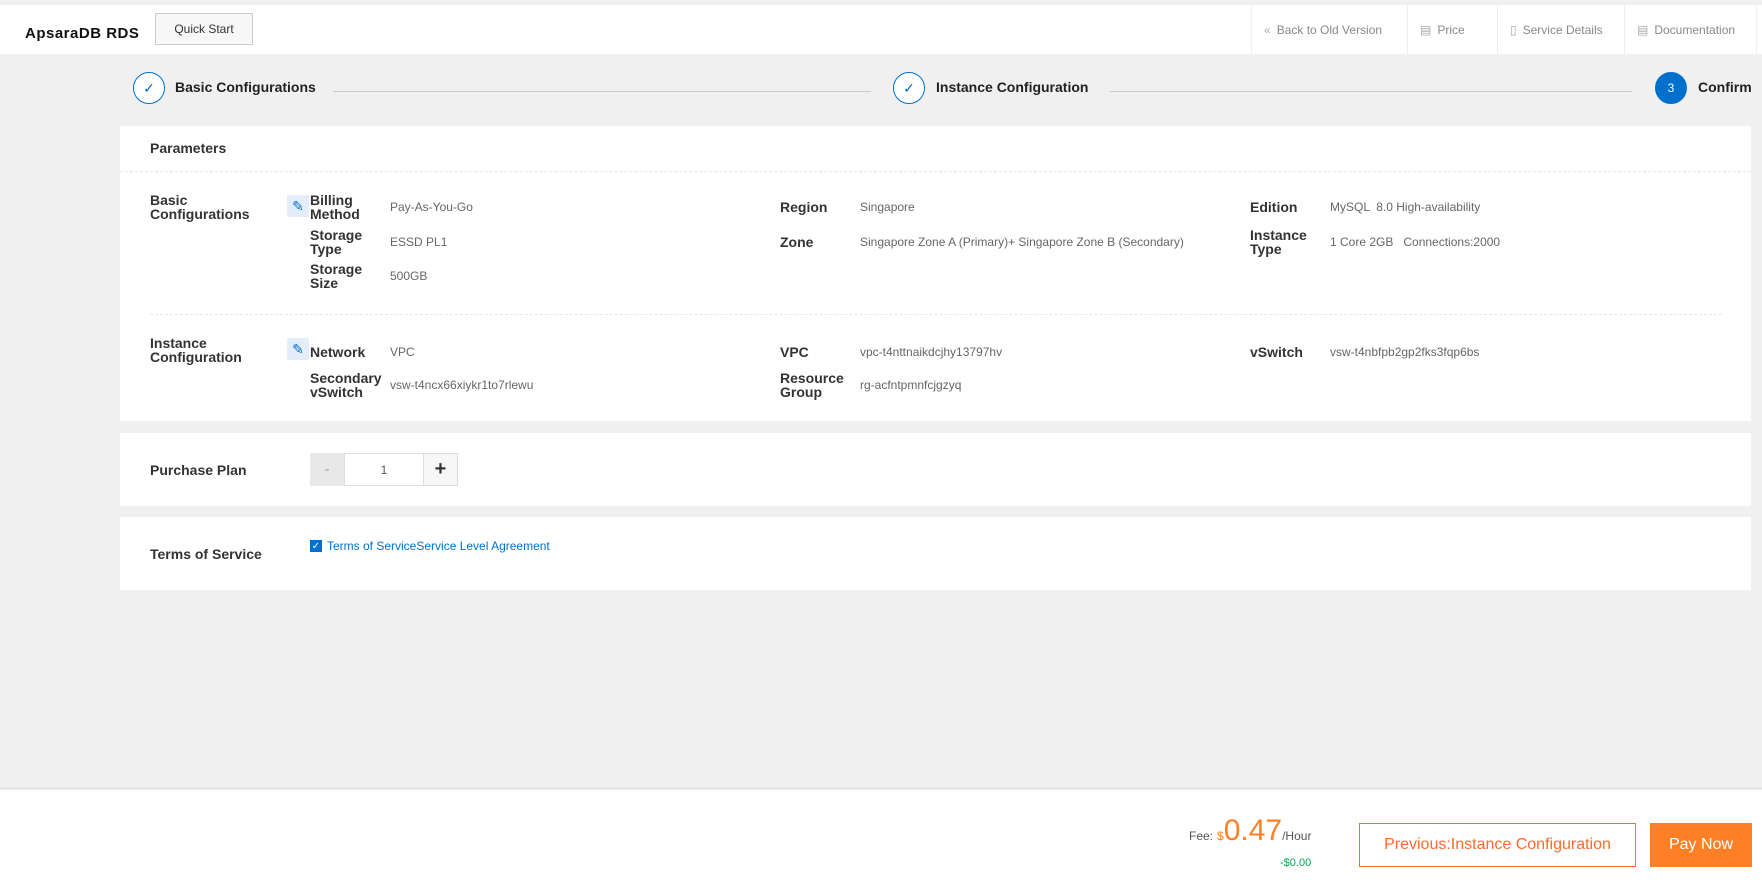 This screenshot has height=885, width=1762. I want to click on zone-label: Zone, so click(797, 242).